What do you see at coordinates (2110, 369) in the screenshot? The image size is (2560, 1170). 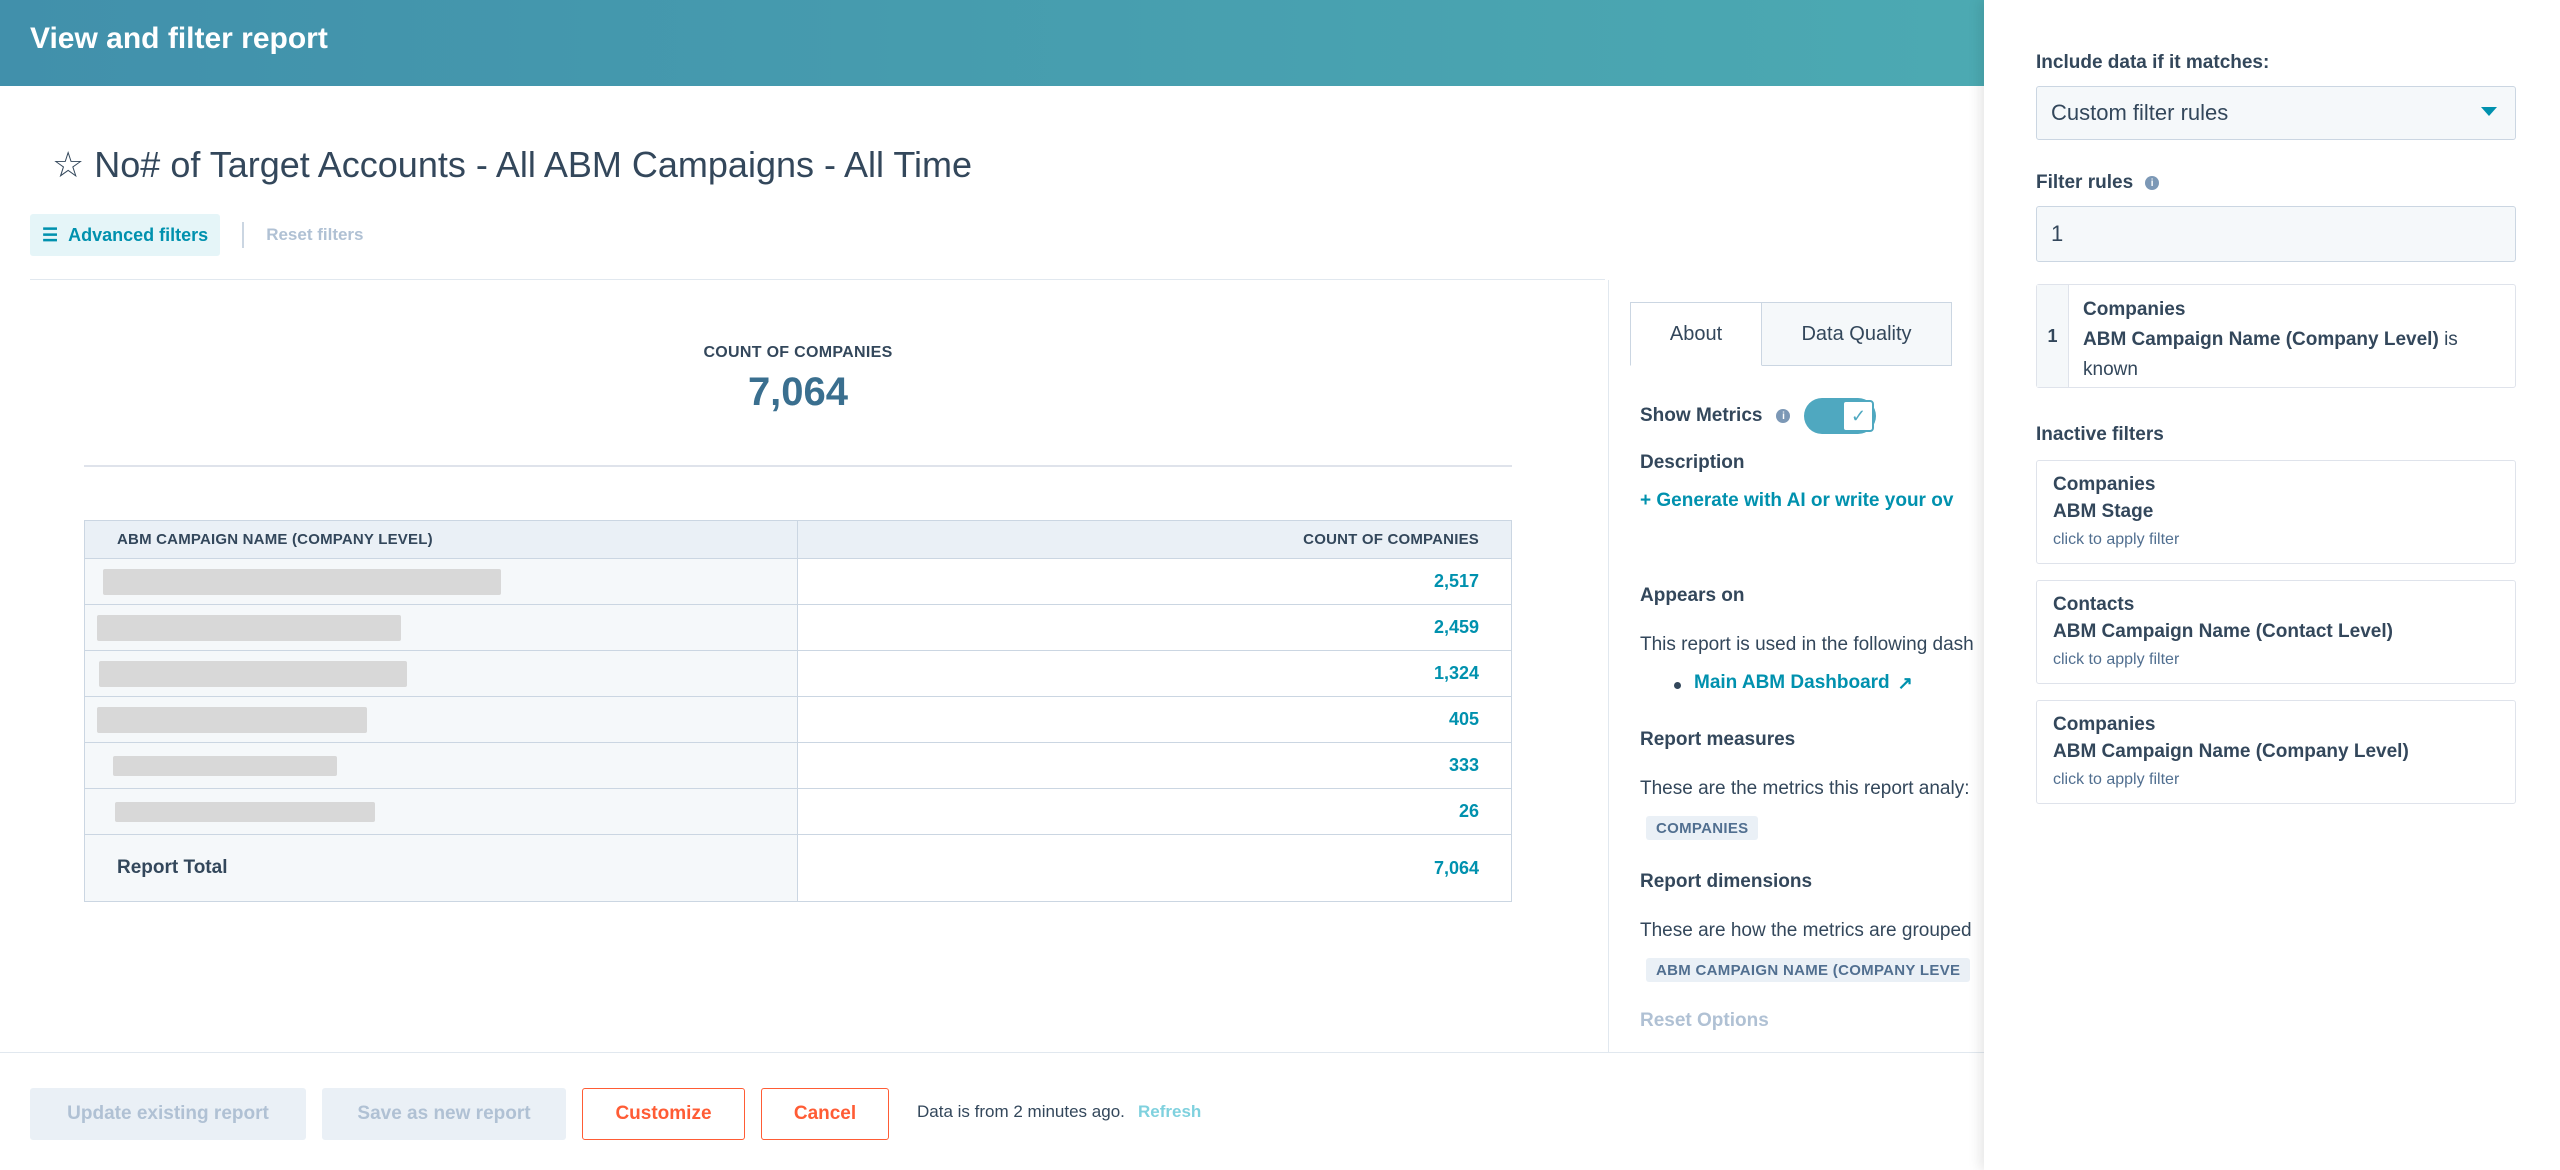 I see `rule-operator-value: known` at bounding box center [2110, 369].